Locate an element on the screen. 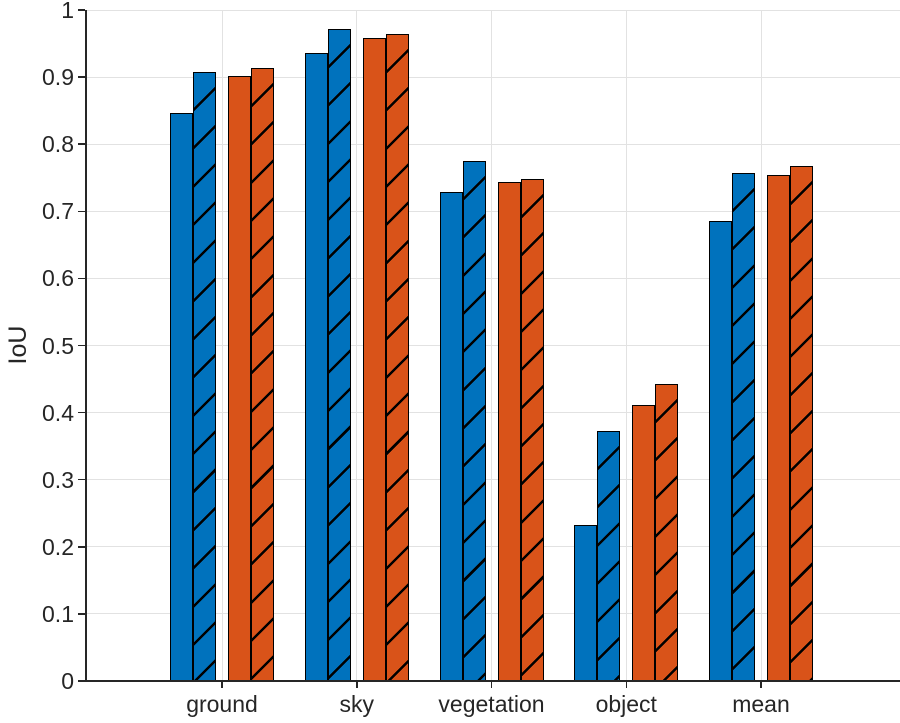 The image size is (900, 723). y-axis-line is located at coordinates (86, 346).